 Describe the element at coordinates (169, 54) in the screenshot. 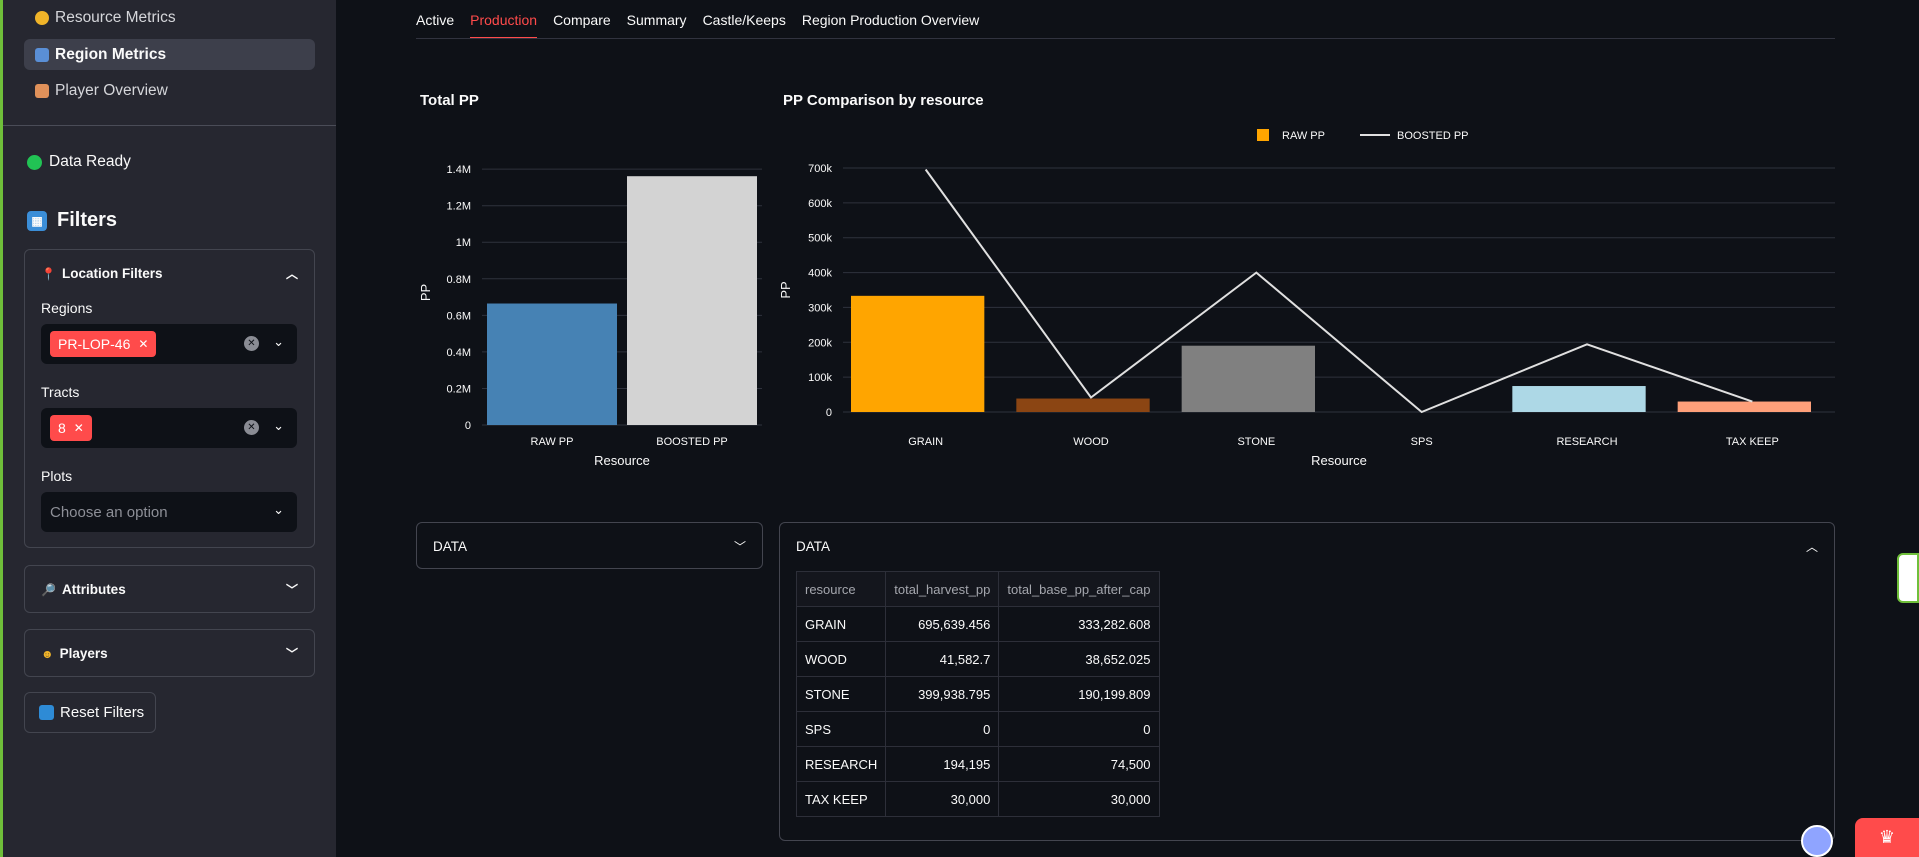

I see `nav-item-region-metrics: Region Metrics` at that location.